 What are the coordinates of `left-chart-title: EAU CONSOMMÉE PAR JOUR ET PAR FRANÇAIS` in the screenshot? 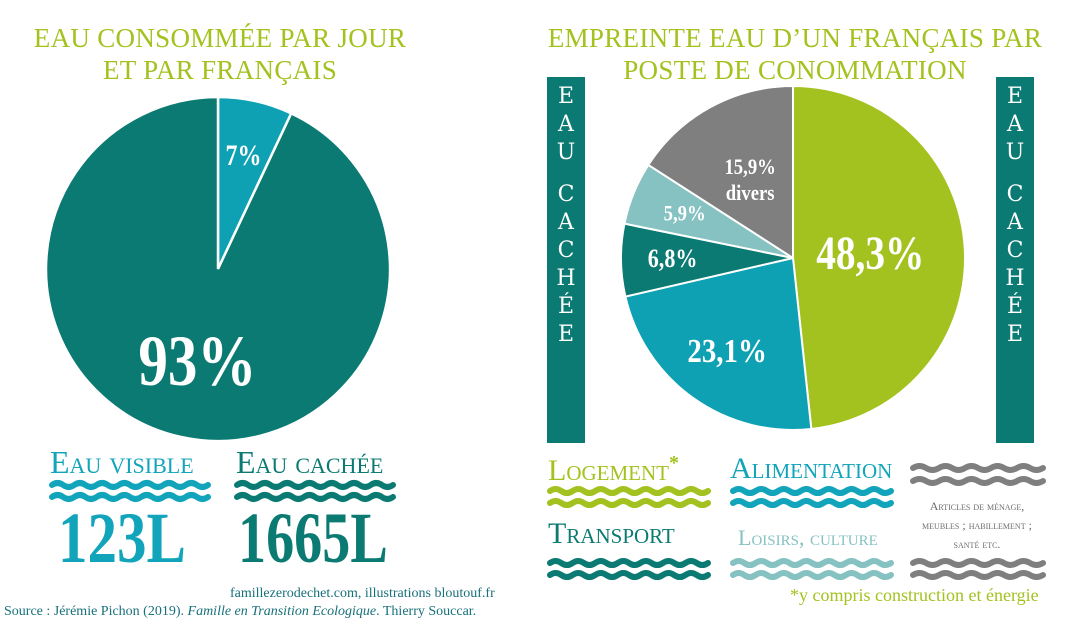 It's located at (220, 54).